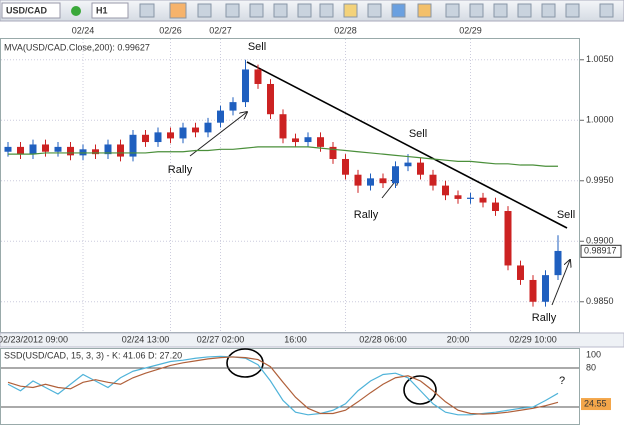 The image size is (624, 425). I want to click on last-price: 0.98917, so click(600, 251).